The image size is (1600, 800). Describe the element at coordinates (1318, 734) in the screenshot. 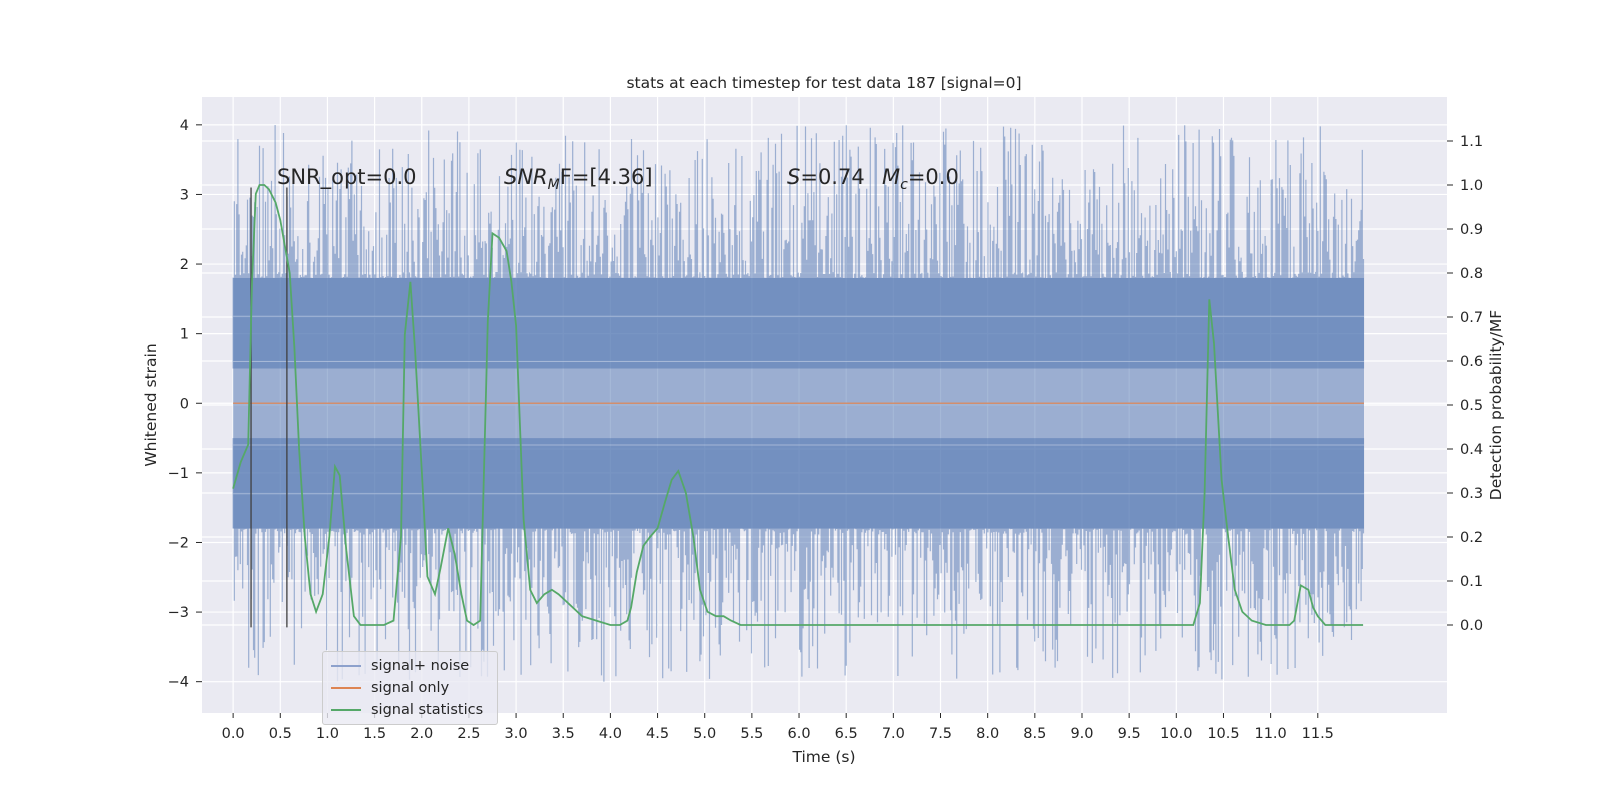

I see `x-tick-label: 11.5` at that location.